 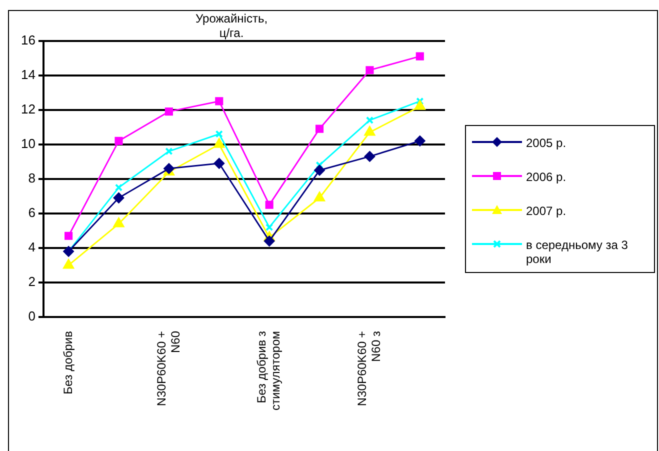 I want to click on legend-label: 2007 р., so click(x=546, y=211).